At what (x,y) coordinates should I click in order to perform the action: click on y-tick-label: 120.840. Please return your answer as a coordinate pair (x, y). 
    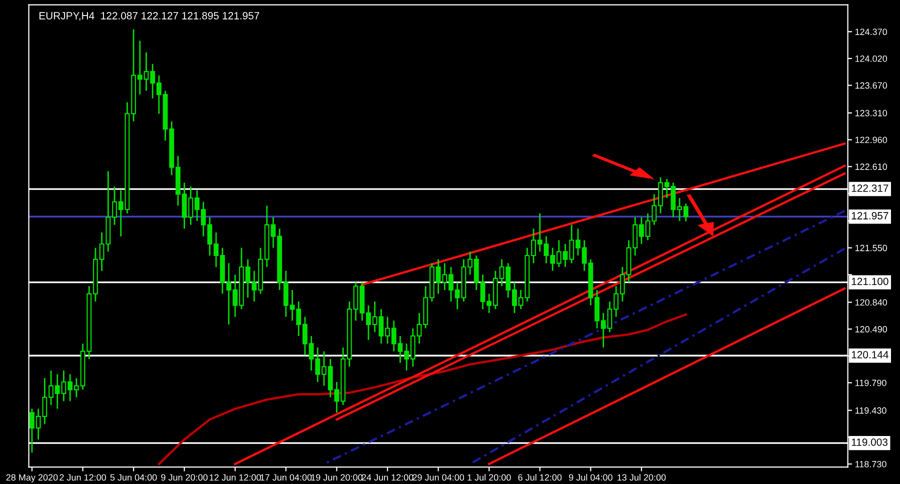
    Looking at the image, I should click on (871, 302).